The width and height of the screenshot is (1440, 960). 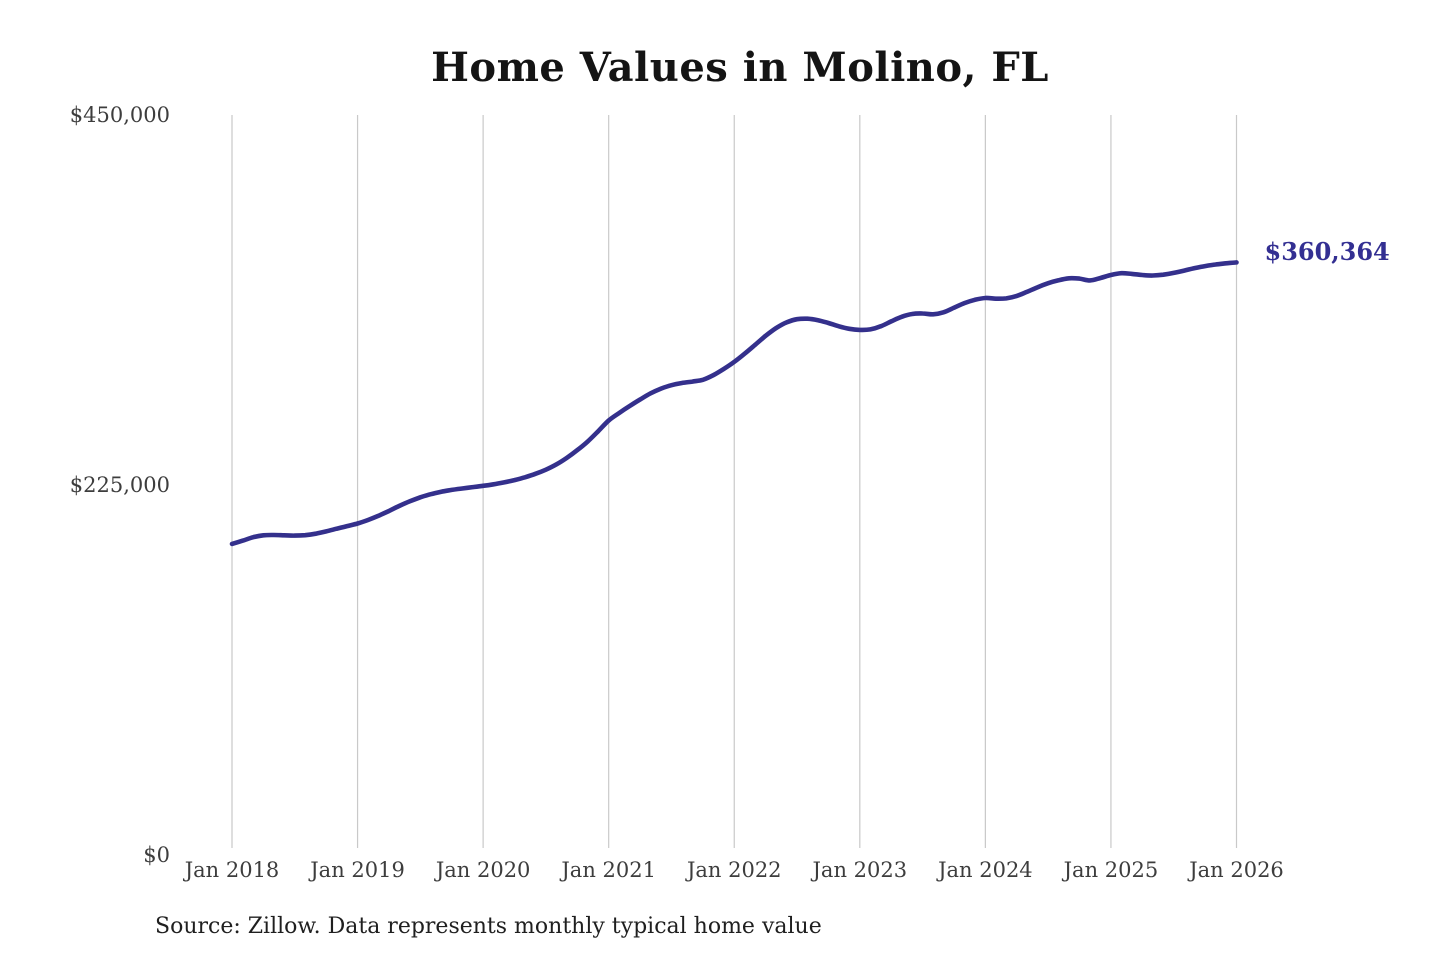 What do you see at coordinates (985, 870) in the screenshot?
I see `x-axis-tick-label: Jan 2024` at bounding box center [985, 870].